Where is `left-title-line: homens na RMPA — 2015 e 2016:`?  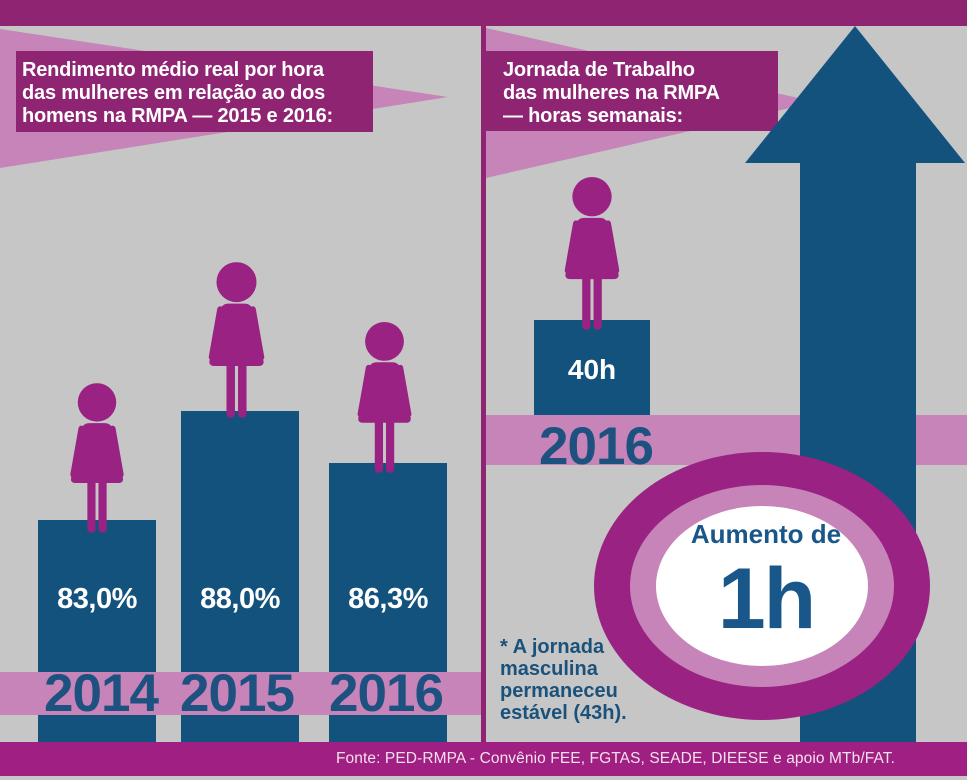
left-title-line: homens na RMPA — 2015 e 2016: is located at coordinates (177, 116).